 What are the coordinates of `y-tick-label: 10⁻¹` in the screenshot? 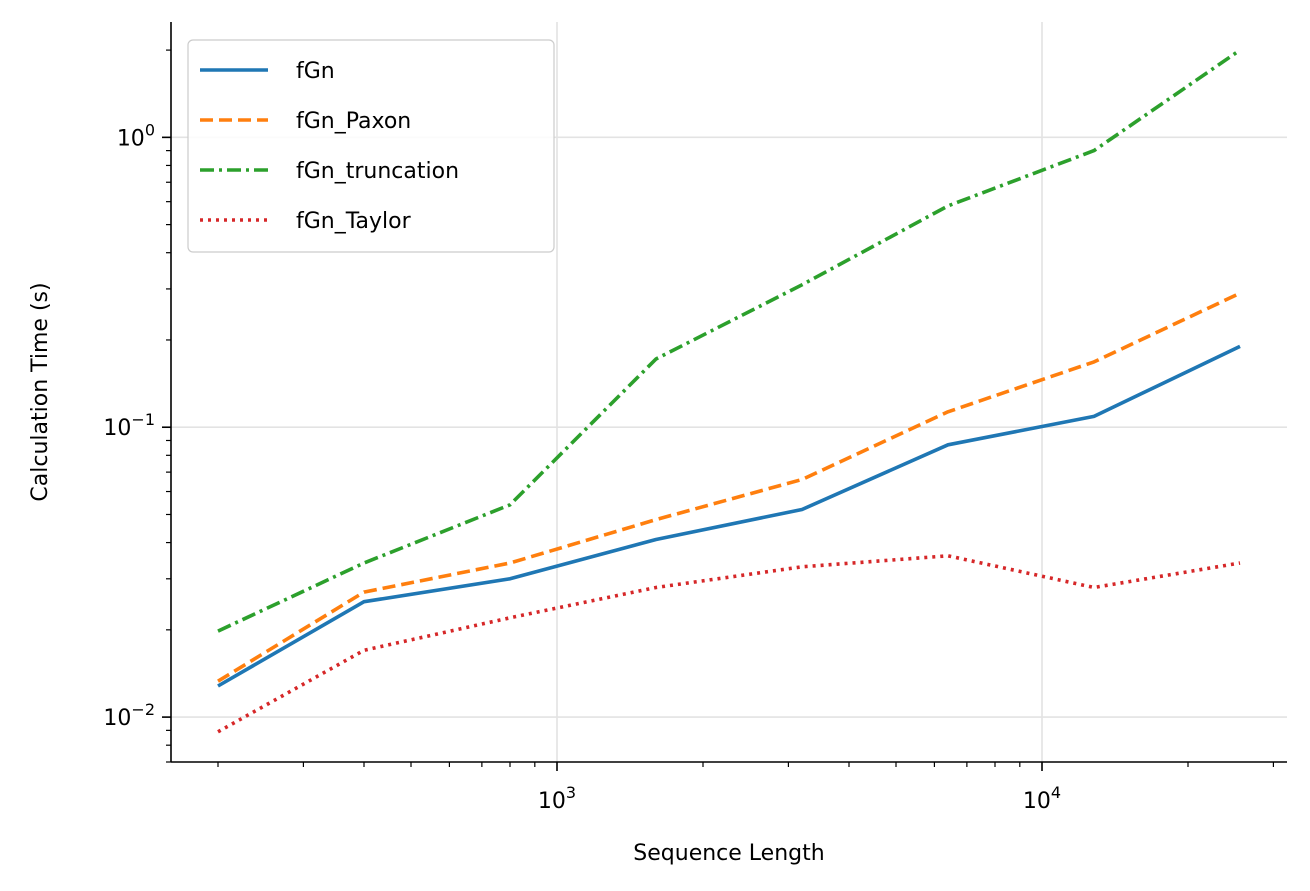 It's located at (129, 425).